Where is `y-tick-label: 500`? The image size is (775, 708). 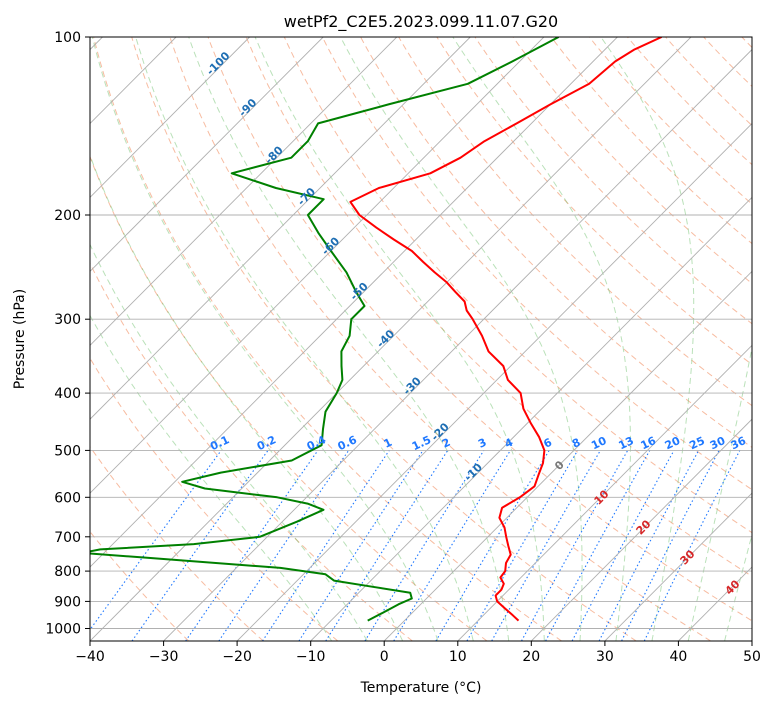
y-tick-label: 500 is located at coordinates (67, 451).